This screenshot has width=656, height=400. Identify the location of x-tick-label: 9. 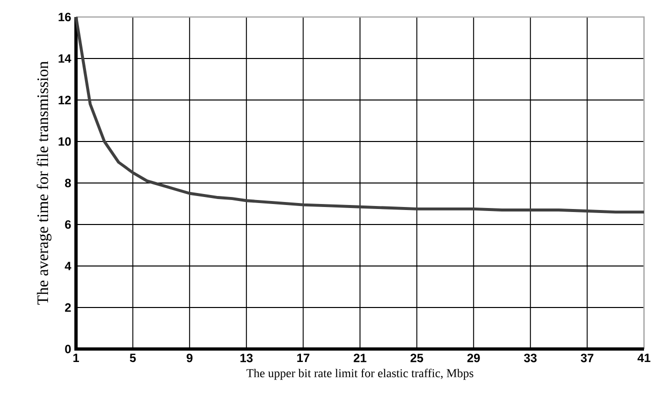
(189, 358).